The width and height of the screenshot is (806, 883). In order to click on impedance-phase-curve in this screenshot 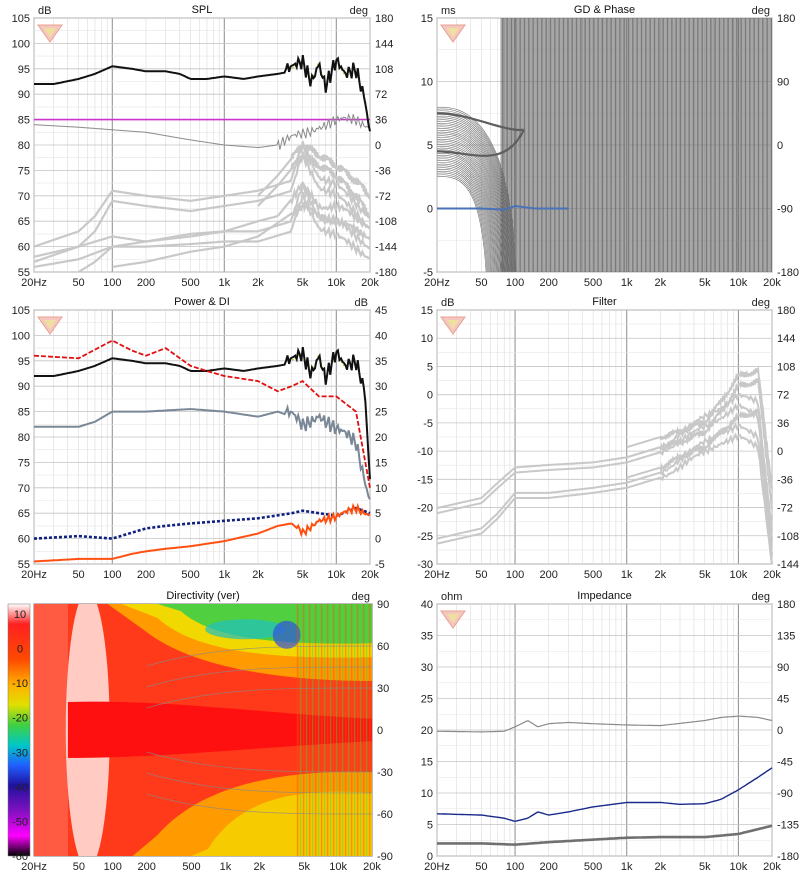, I will do `click(605, 724)`.